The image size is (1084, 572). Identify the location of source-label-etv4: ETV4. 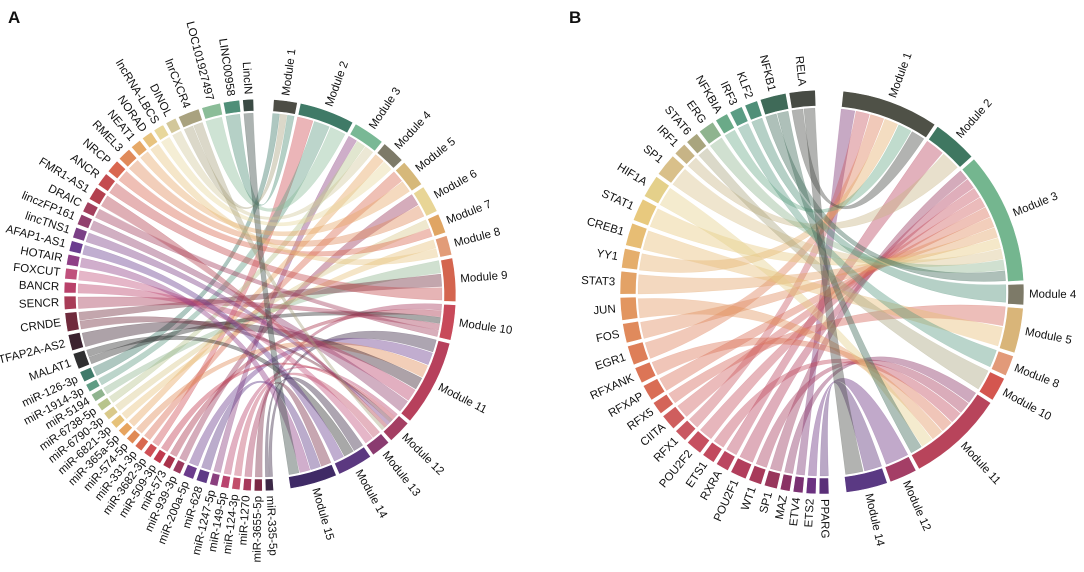
(795, 511).